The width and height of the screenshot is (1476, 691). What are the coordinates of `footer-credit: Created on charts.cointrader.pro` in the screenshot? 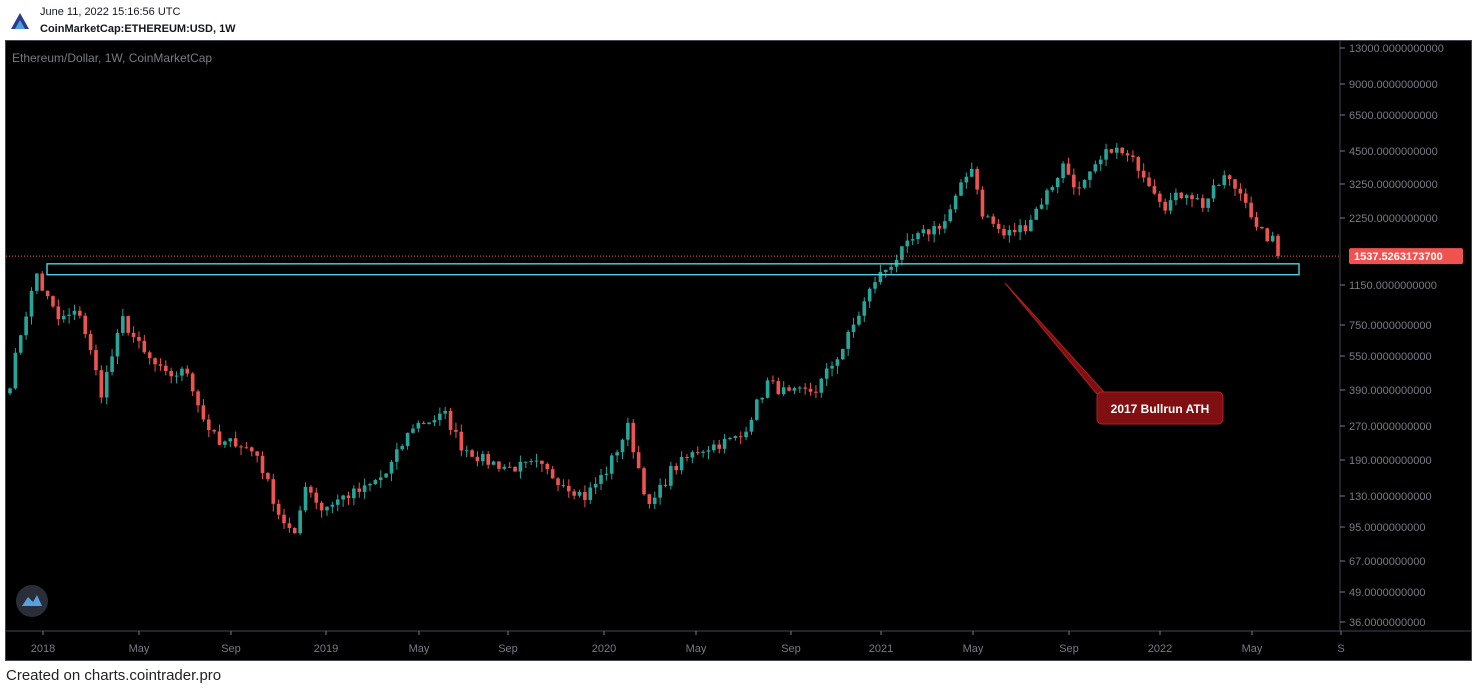 It's located at (114, 675).